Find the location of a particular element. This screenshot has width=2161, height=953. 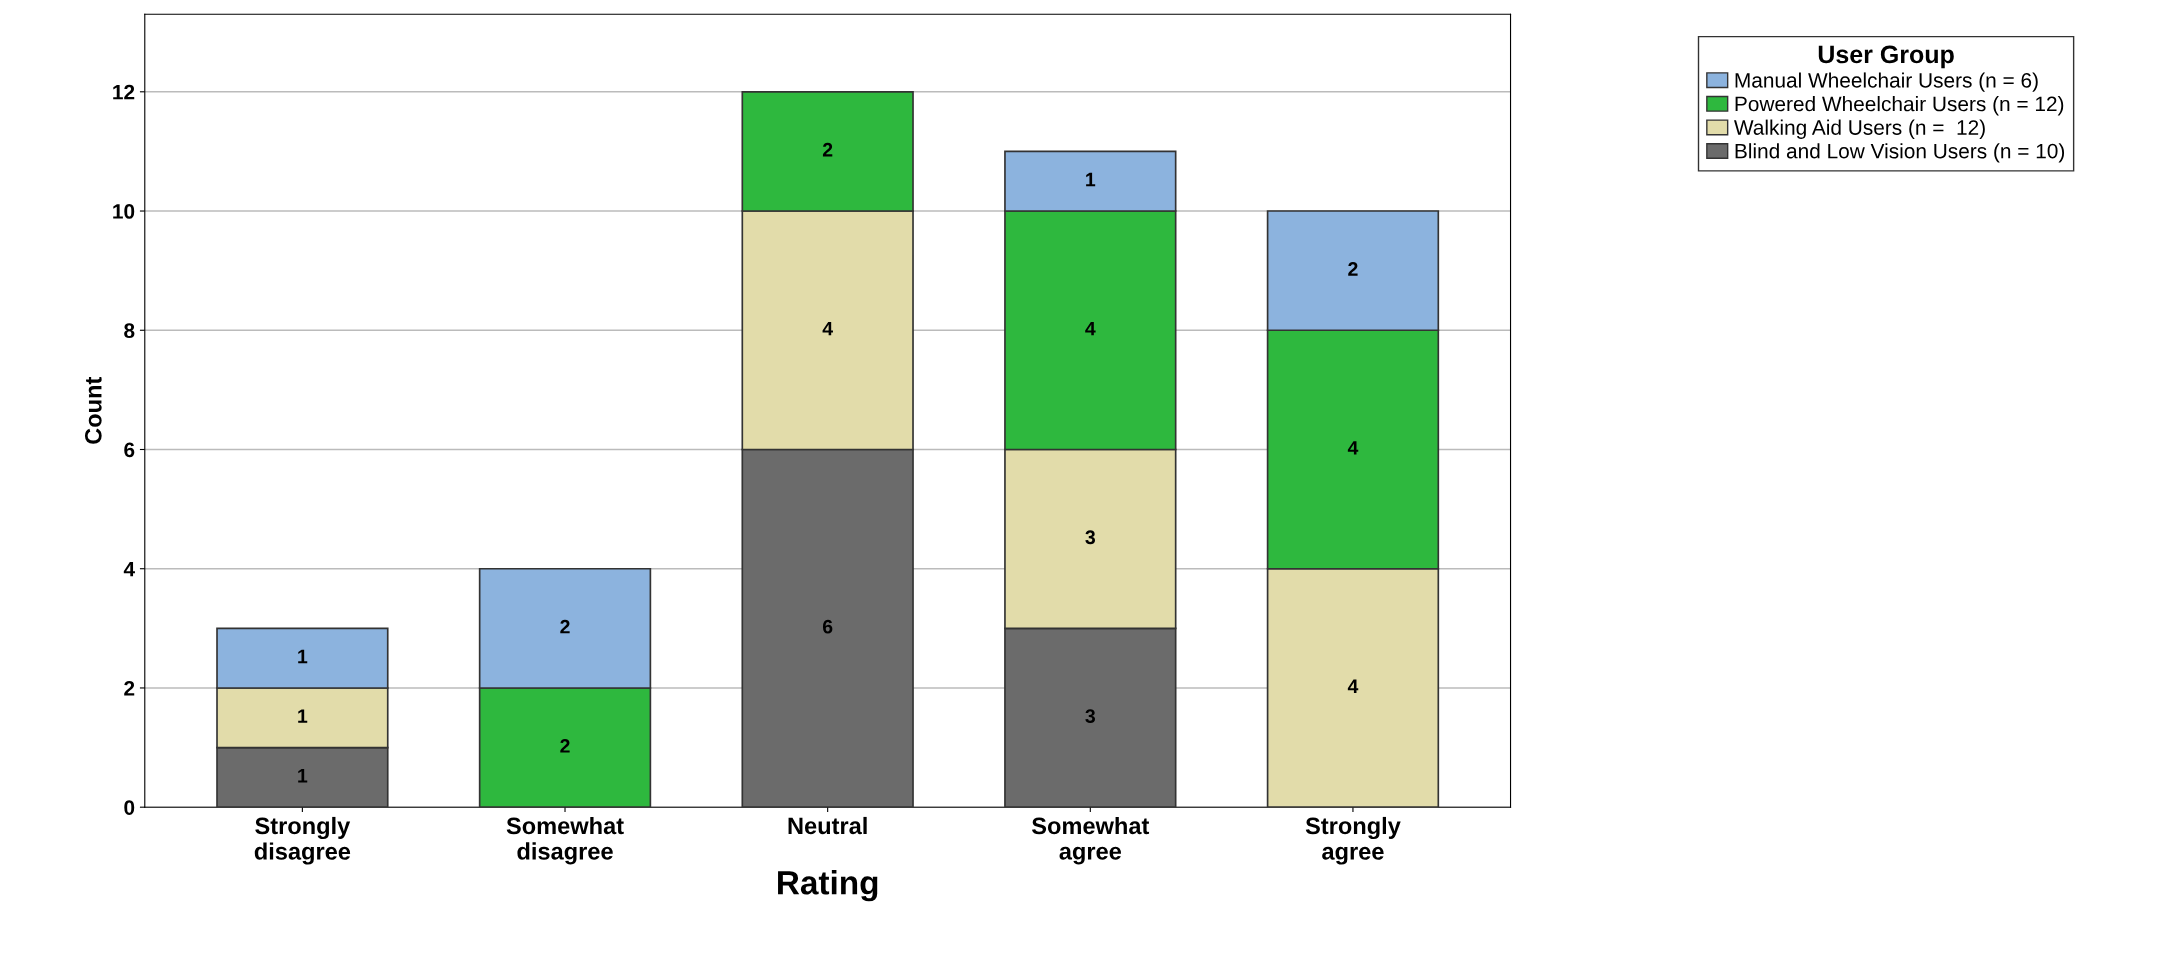

x-tick-label: Somewhat agree is located at coordinates (1090, 840).